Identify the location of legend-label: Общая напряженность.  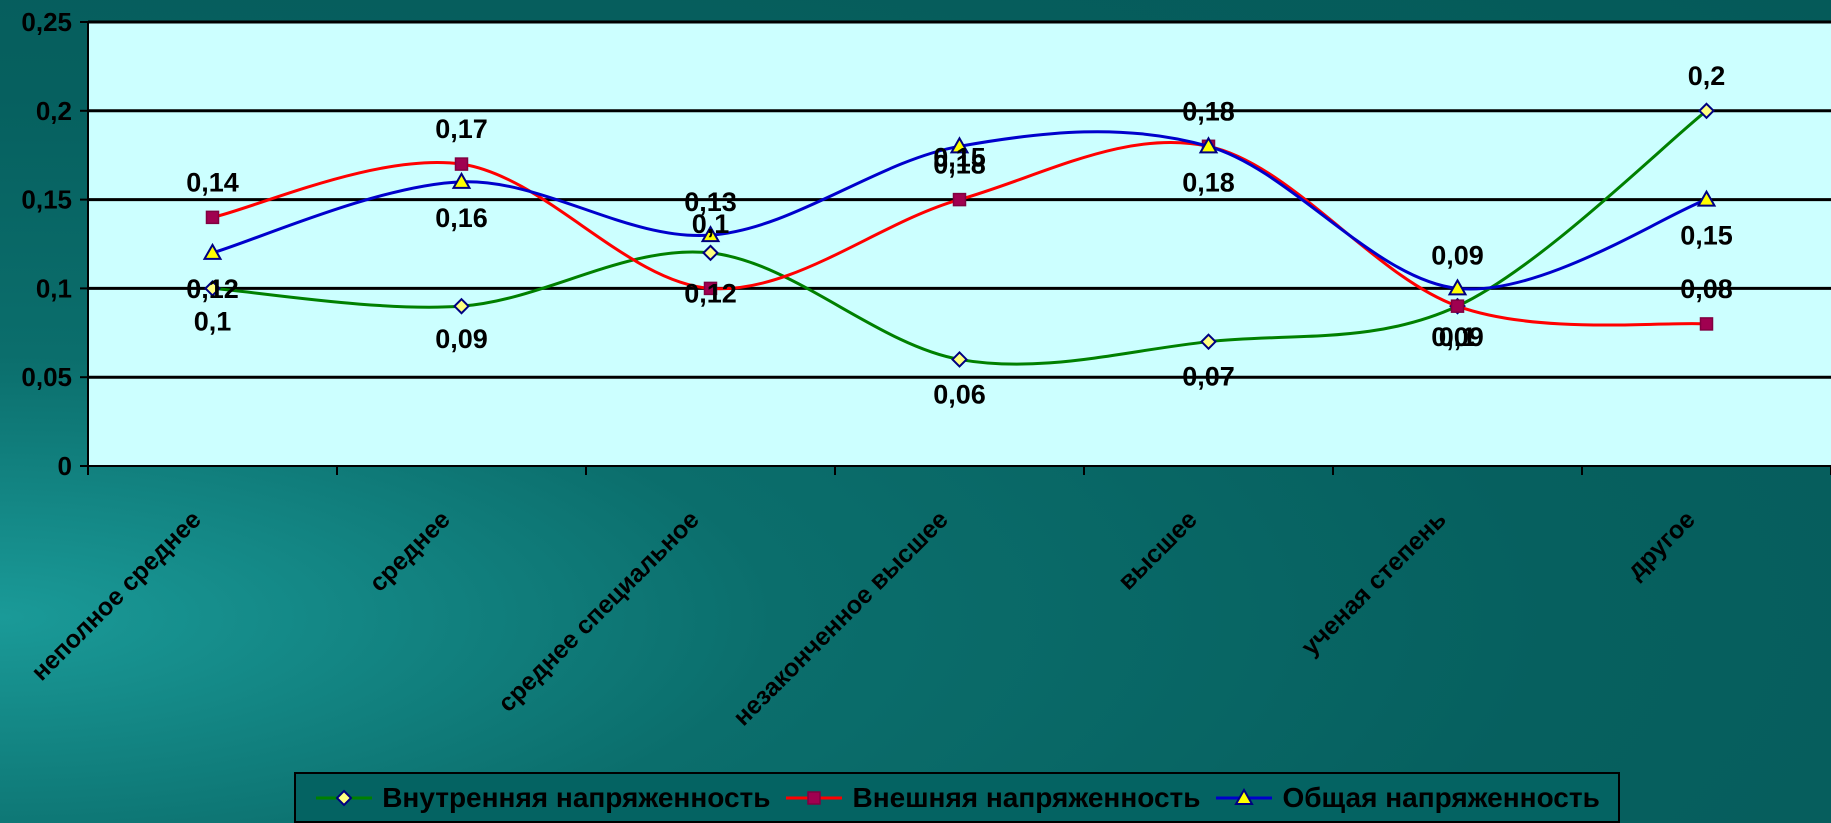
(1441, 797).